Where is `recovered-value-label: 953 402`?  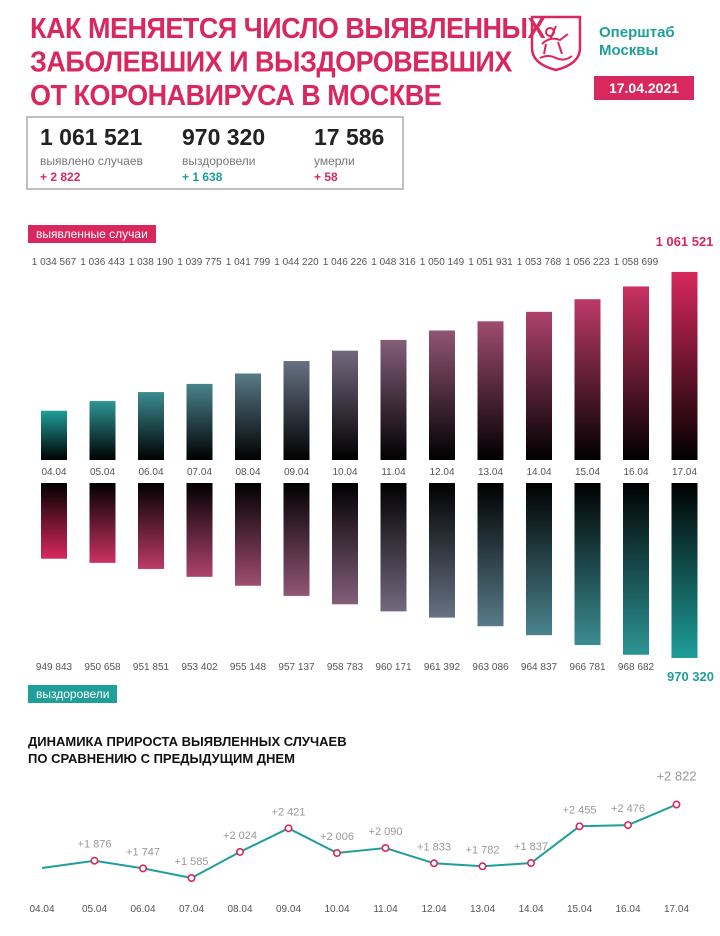 recovered-value-label: 953 402 is located at coordinates (199, 667).